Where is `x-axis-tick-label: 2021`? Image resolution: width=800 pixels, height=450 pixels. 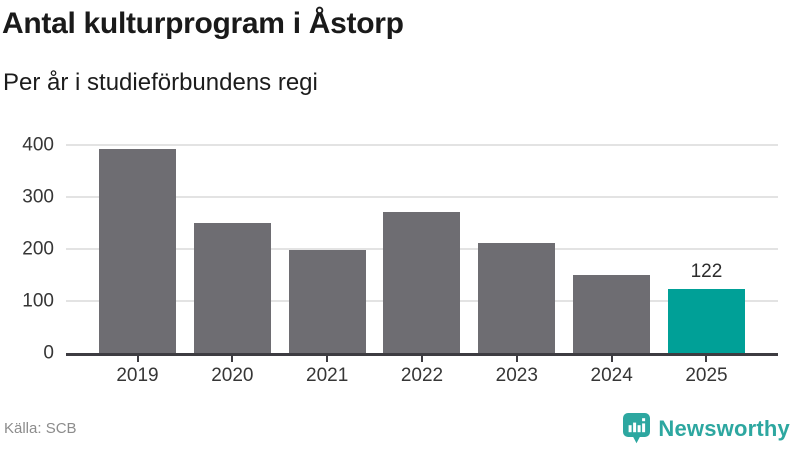
x-axis-tick-label: 2021 is located at coordinates (327, 375).